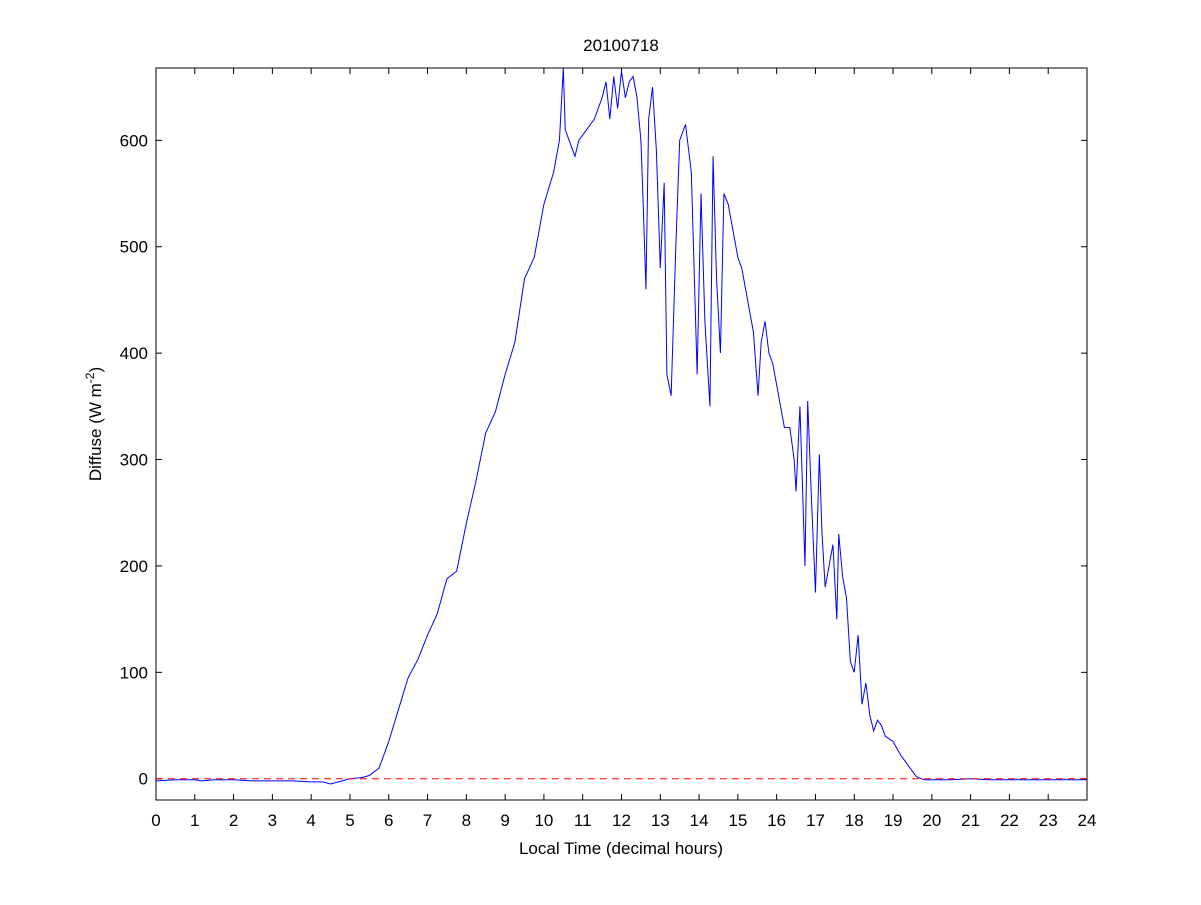 This screenshot has height=905, width=1201. I want to click on y-tick-label: 100, so click(134, 672).